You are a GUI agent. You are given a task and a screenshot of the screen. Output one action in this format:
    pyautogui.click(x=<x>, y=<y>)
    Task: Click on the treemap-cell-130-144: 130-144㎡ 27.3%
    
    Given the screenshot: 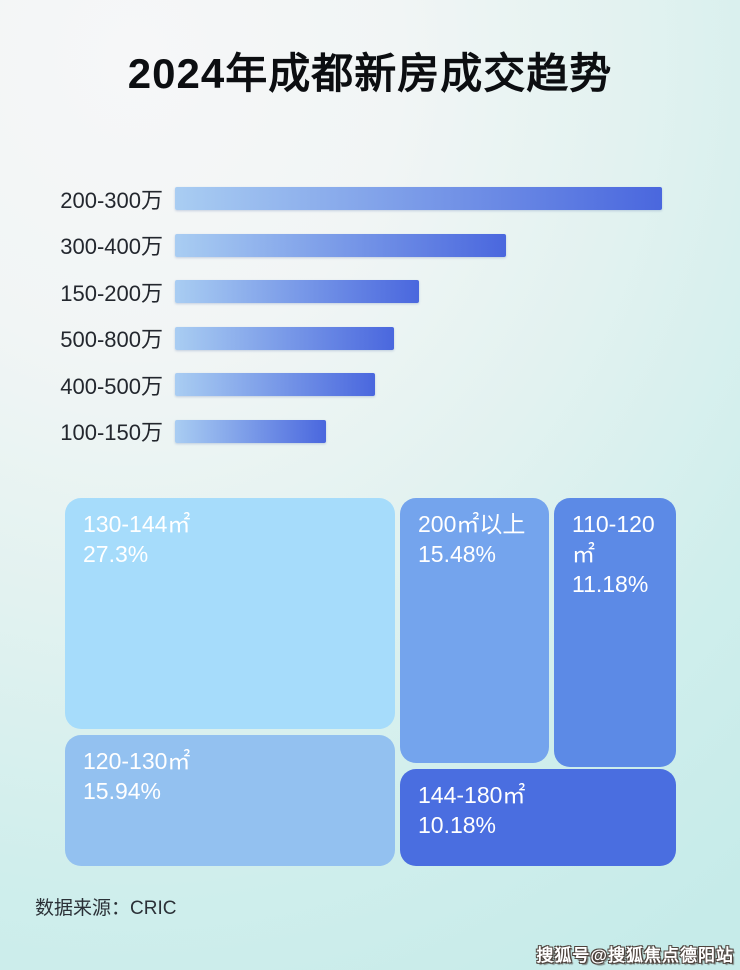 What is the action you would take?
    pyautogui.click(x=230, y=613)
    